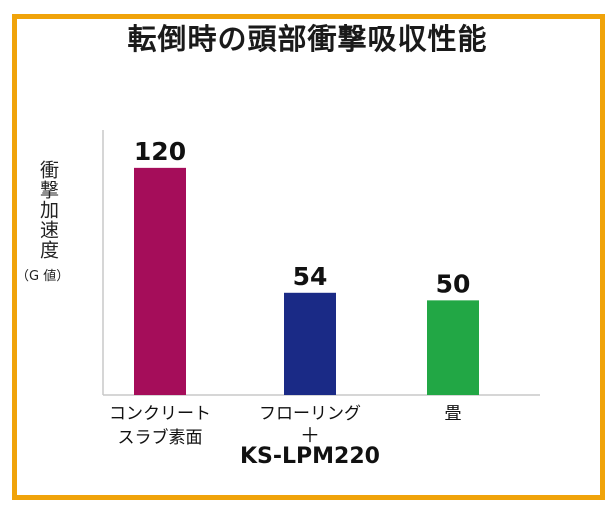  Describe the element at coordinates (310, 276) in the screenshot. I see `data-label-2: 54` at that location.